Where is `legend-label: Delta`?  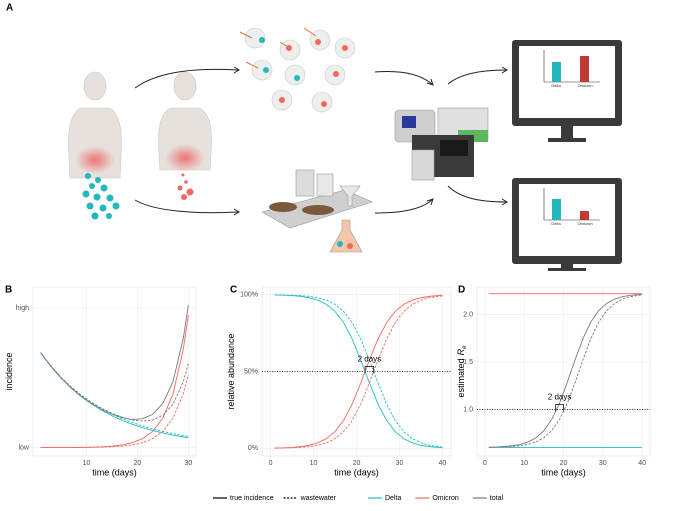
legend-label: Delta is located at coordinates (393, 498).